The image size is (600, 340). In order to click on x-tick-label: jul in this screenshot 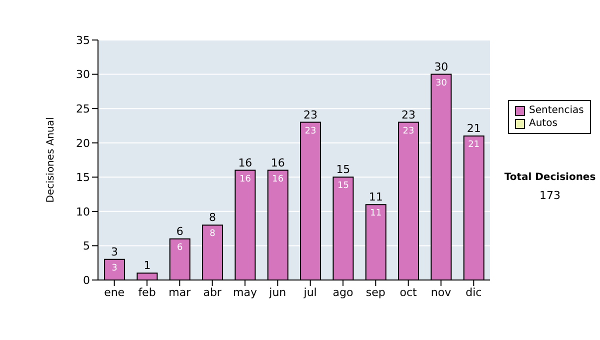, I will do `click(309, 292)`.